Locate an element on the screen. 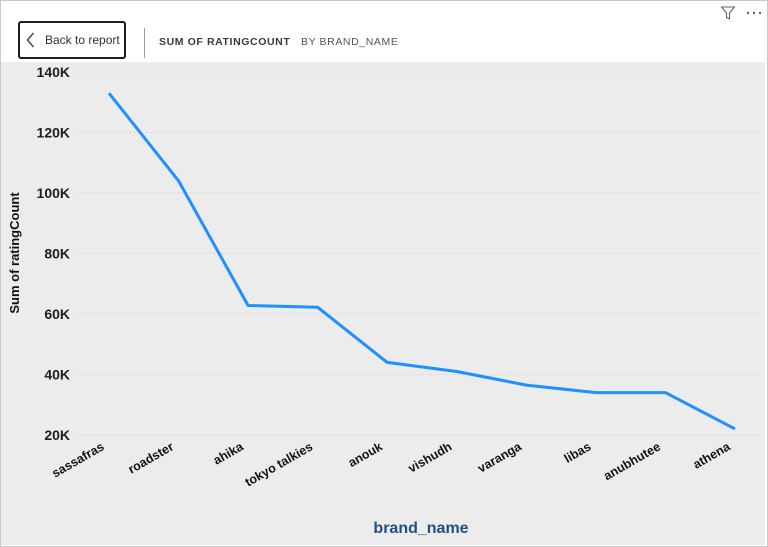 This screenshot has width=768, height=547. x-tick-label: roadster is located at coordinates (151, 457).